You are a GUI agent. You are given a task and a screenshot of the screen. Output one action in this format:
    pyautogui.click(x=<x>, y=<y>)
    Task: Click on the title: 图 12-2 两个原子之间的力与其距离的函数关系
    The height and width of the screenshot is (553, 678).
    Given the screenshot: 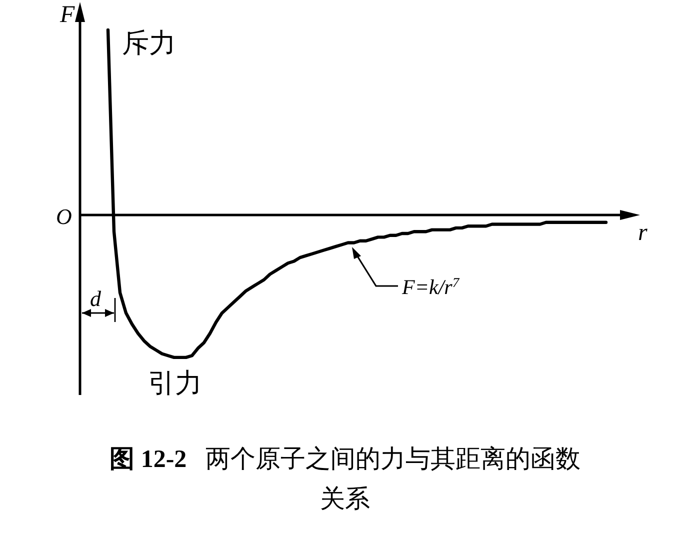 What is the action you would take?
    pyautogui.click(x=345, y=479)
    